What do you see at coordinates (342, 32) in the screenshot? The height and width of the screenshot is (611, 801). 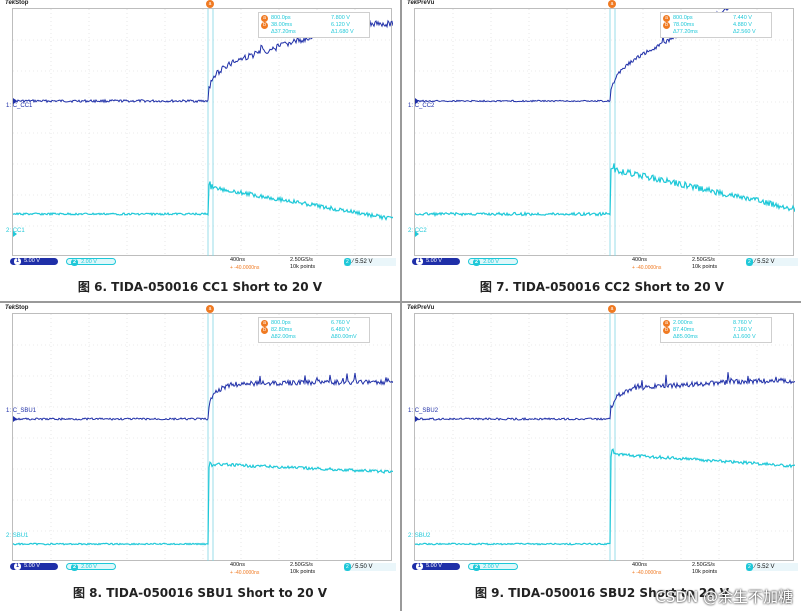 I see `cursor-delta-volt: Δ1.680 V` at bounding box center [342, 32].